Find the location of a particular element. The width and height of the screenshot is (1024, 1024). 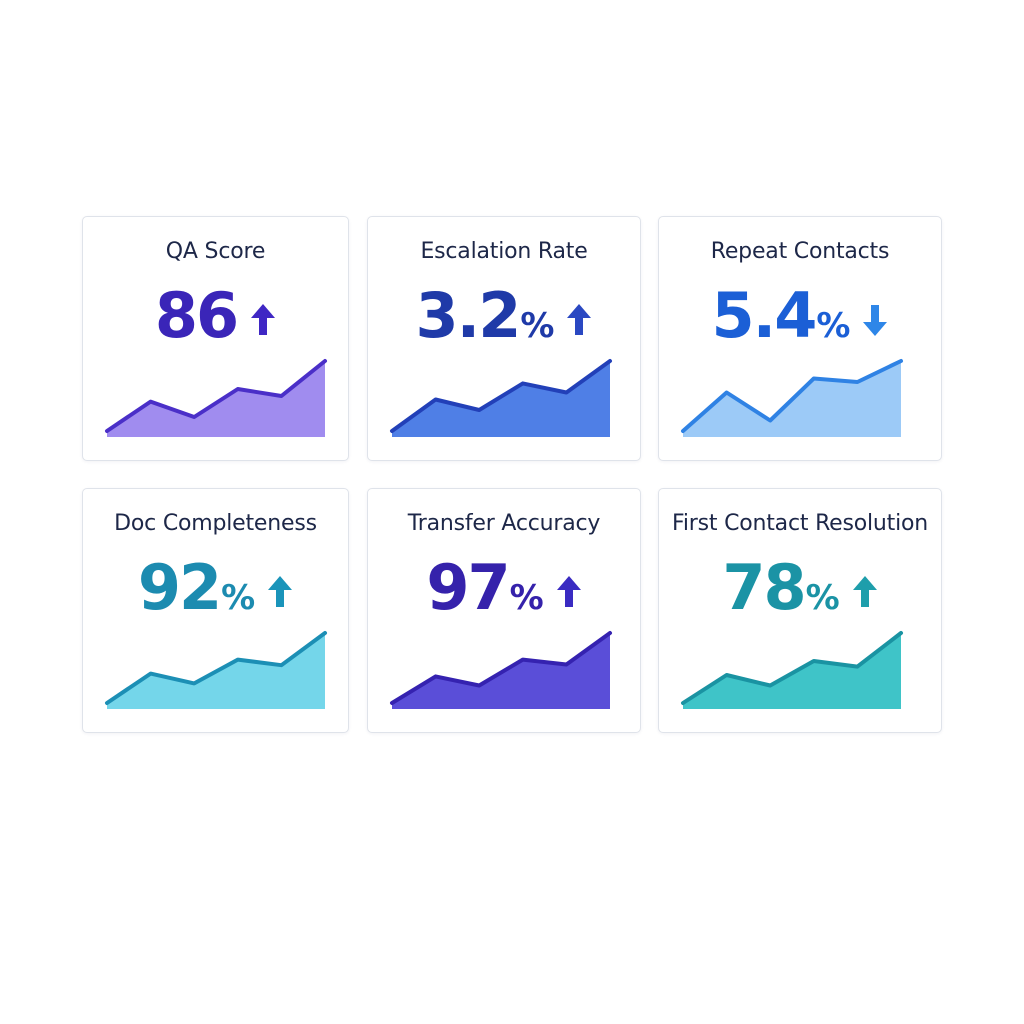

kpi-card-title: Doc Completeness is located at coordinates (215, 523).